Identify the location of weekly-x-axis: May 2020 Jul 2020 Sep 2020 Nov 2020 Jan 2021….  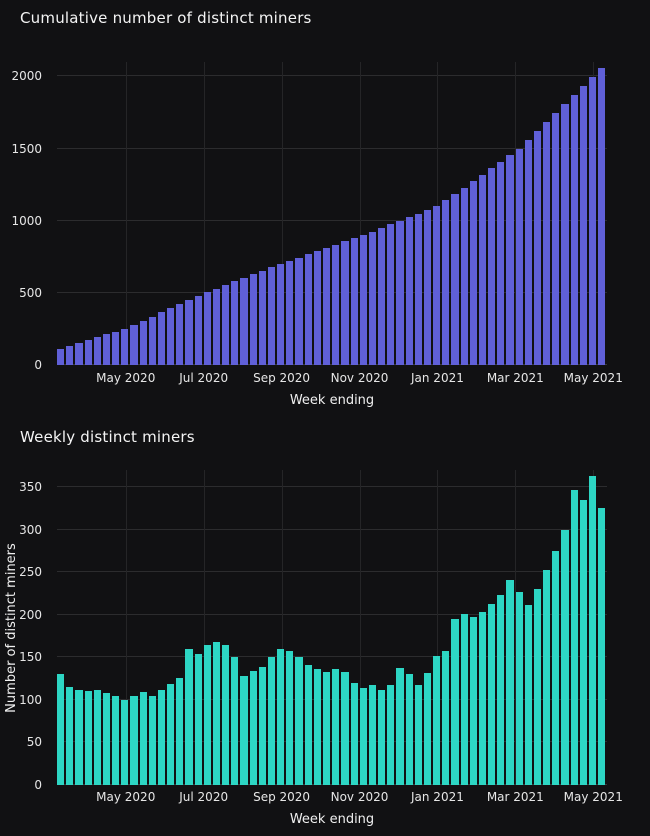
(340, 798).